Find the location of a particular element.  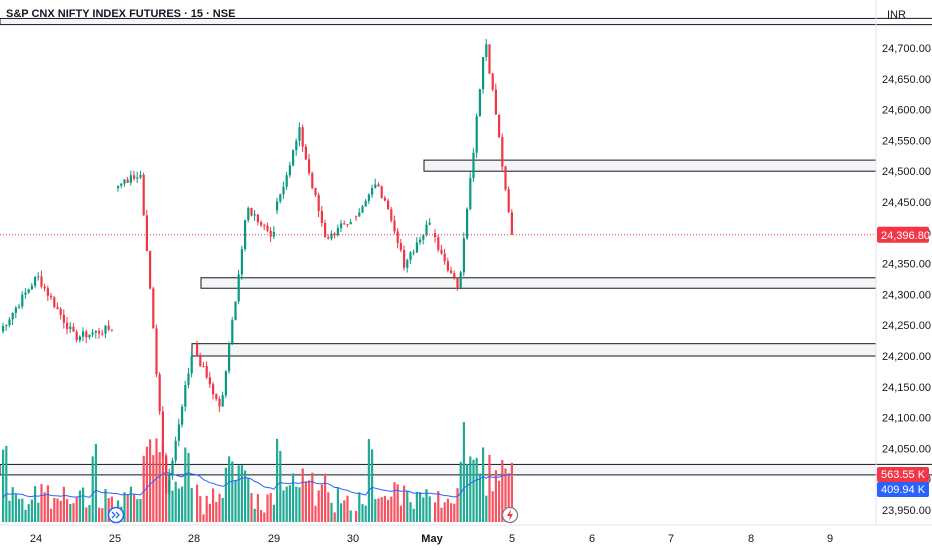

price-tick-label: 24,250.00 is located at coordinates (906, 326).